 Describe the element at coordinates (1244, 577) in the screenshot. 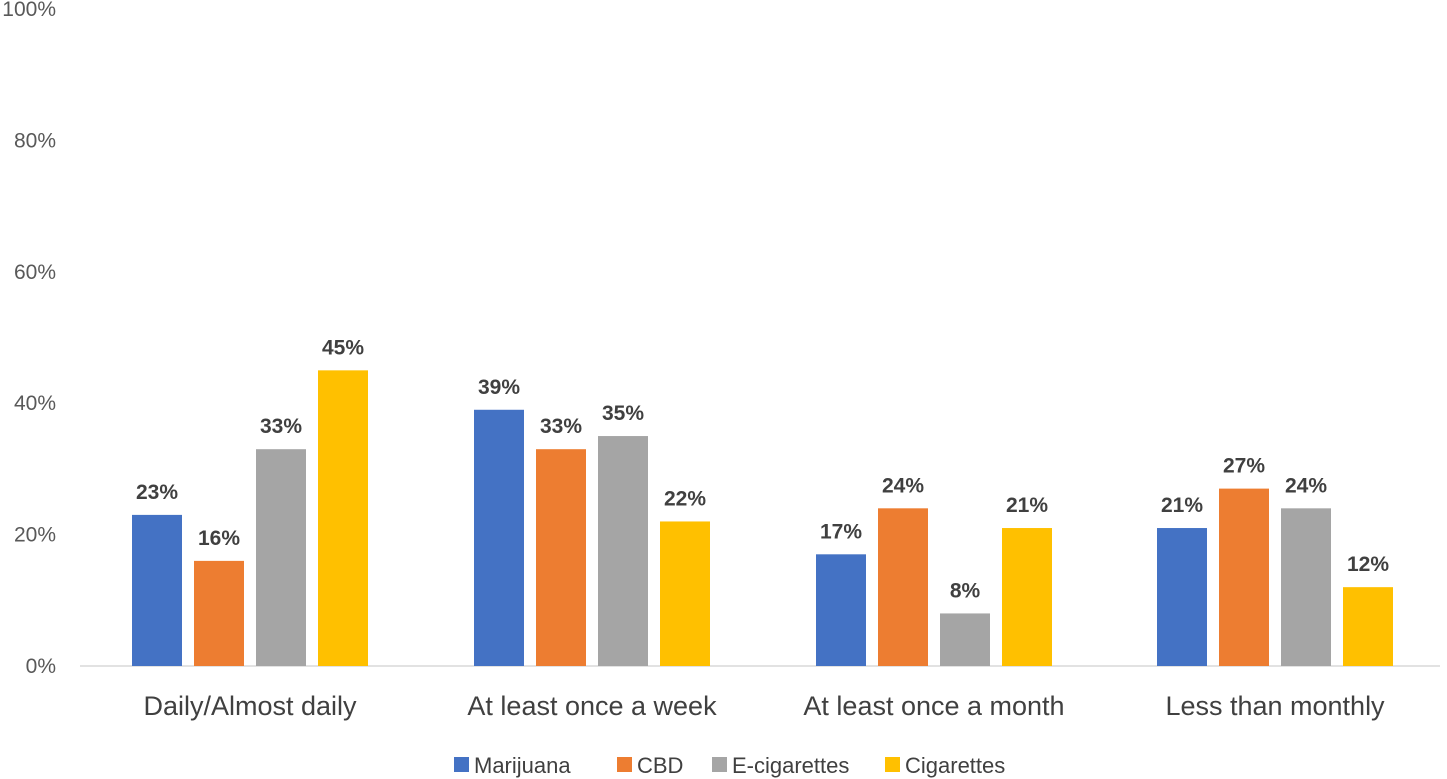

I see `bar-cbd-less-than-monthly` at that location.